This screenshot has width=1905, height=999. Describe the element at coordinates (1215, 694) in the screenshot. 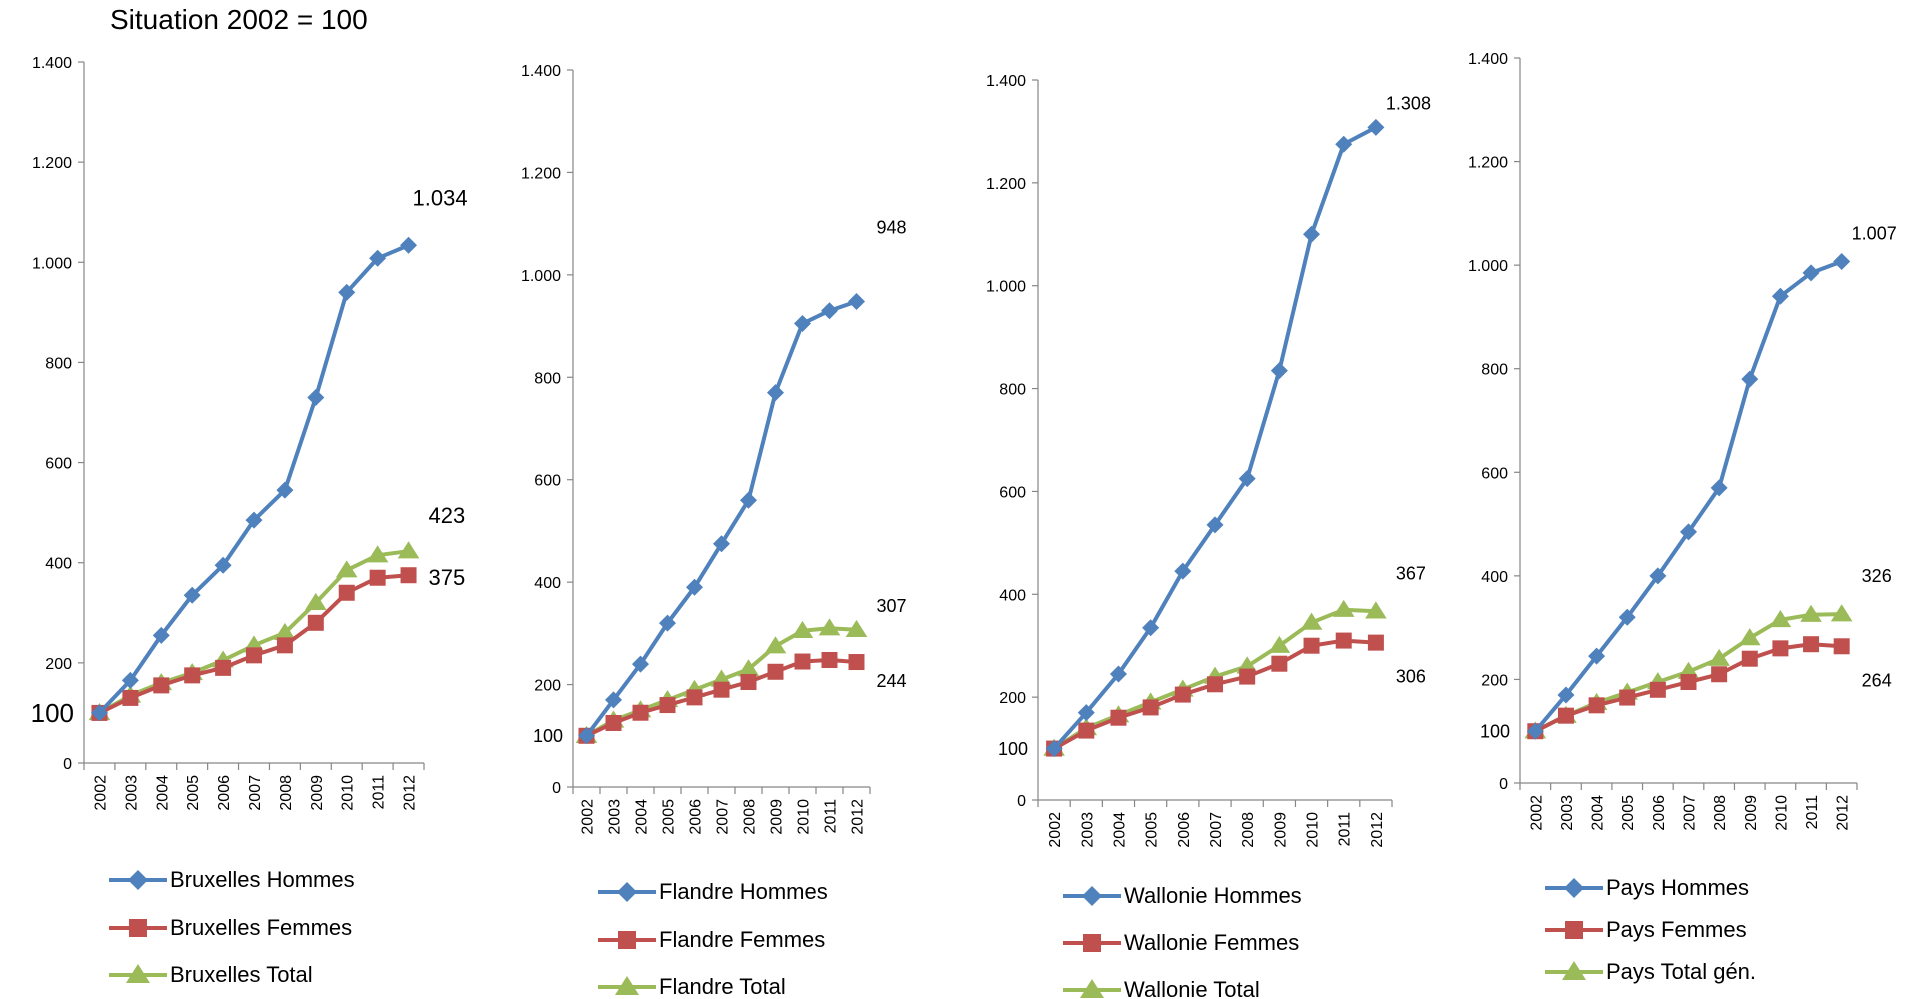

I see `series-wallonie-femmes` at that location.